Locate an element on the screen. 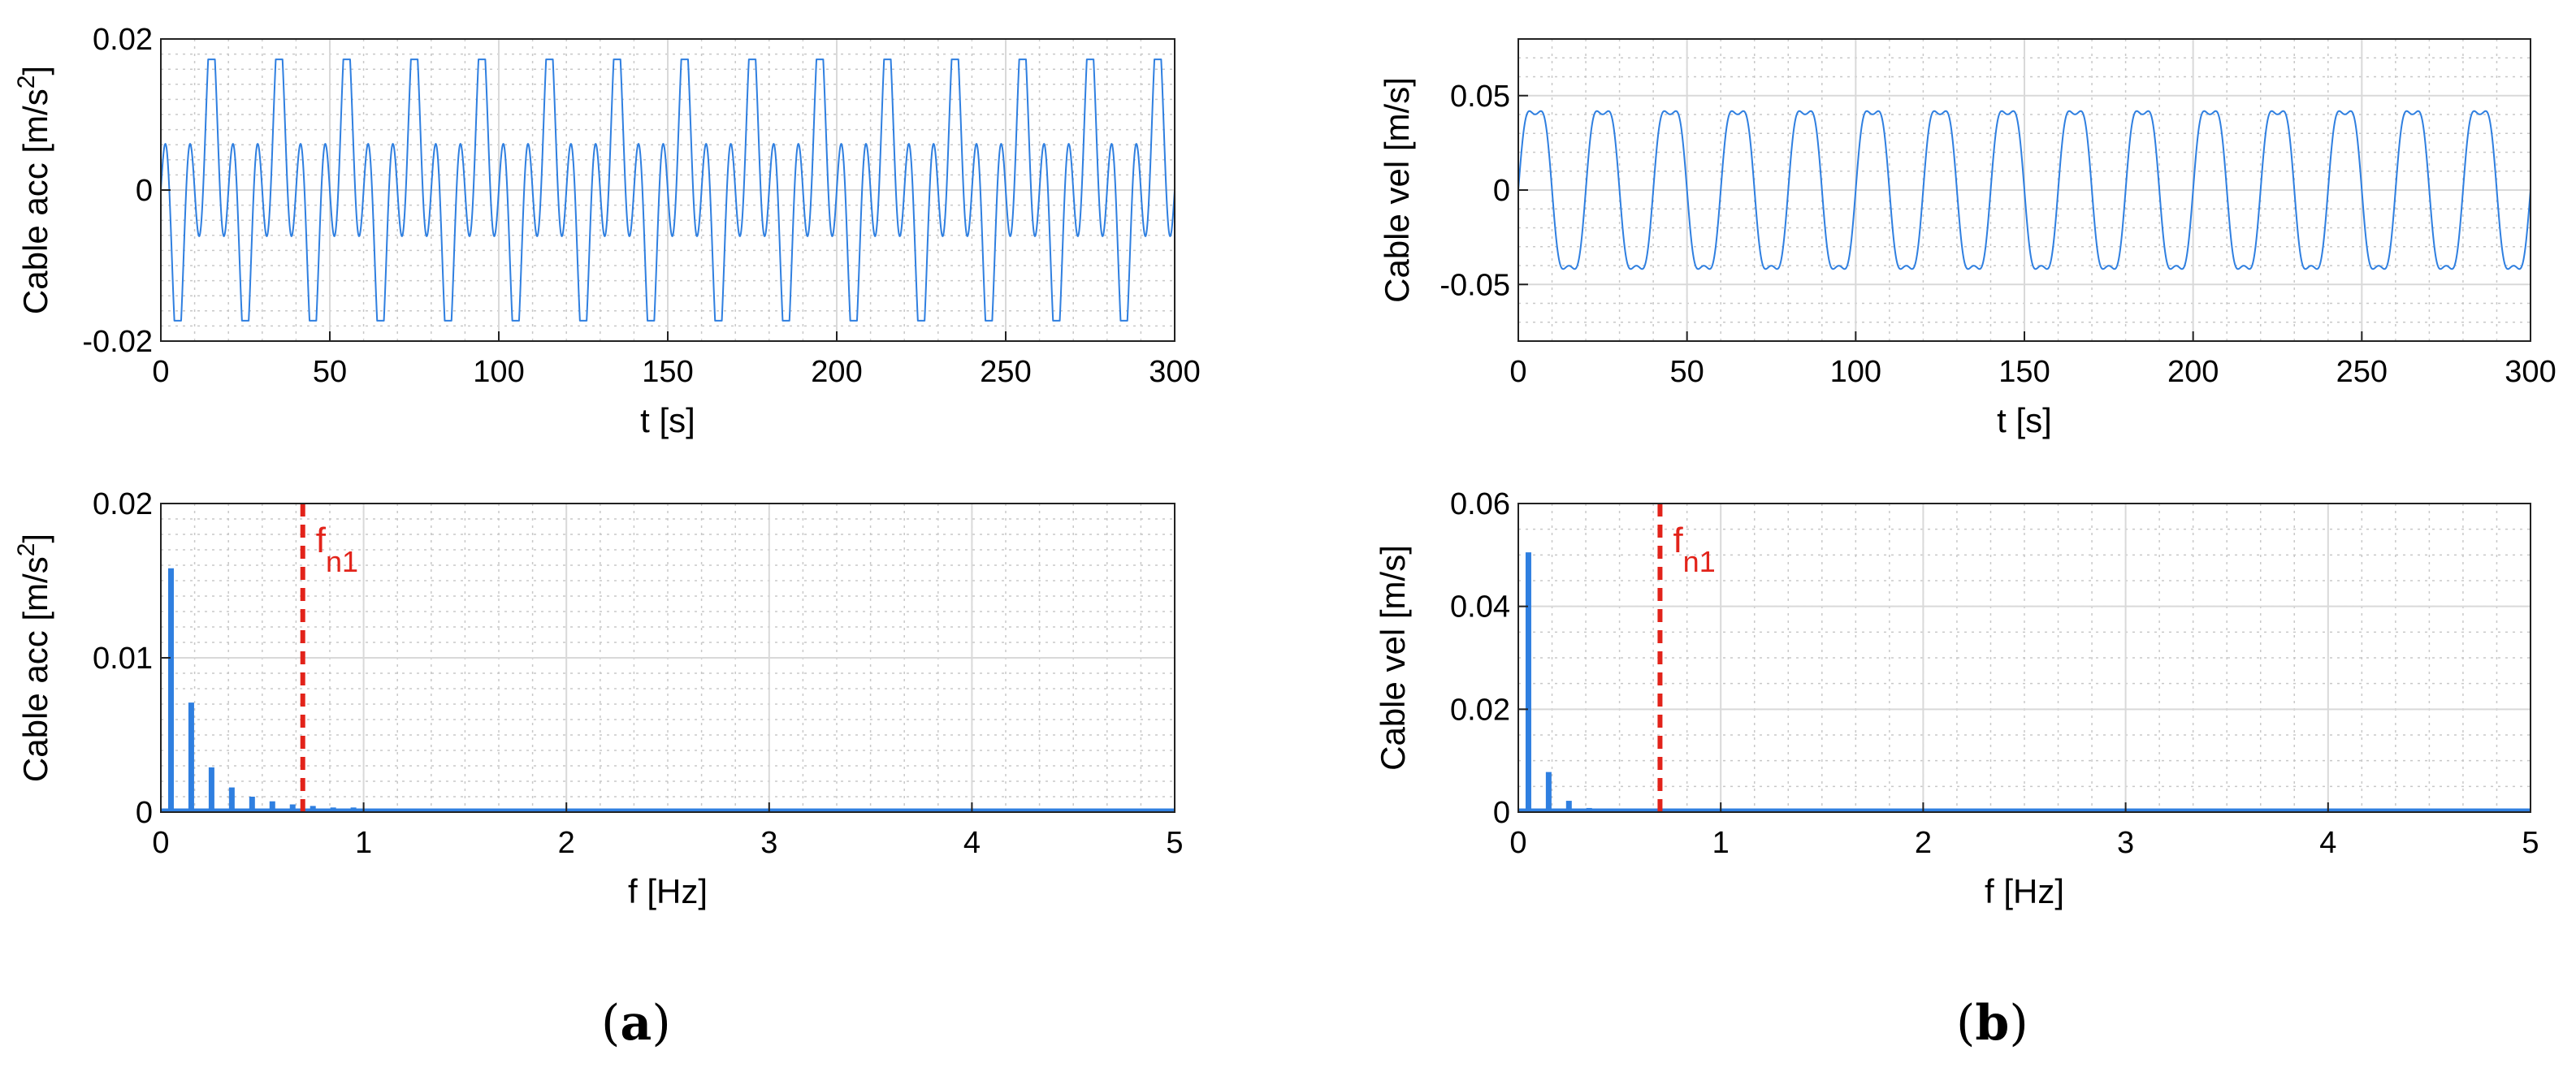  panel-label-b-close: ) is located at coordinates (2019, 1023).